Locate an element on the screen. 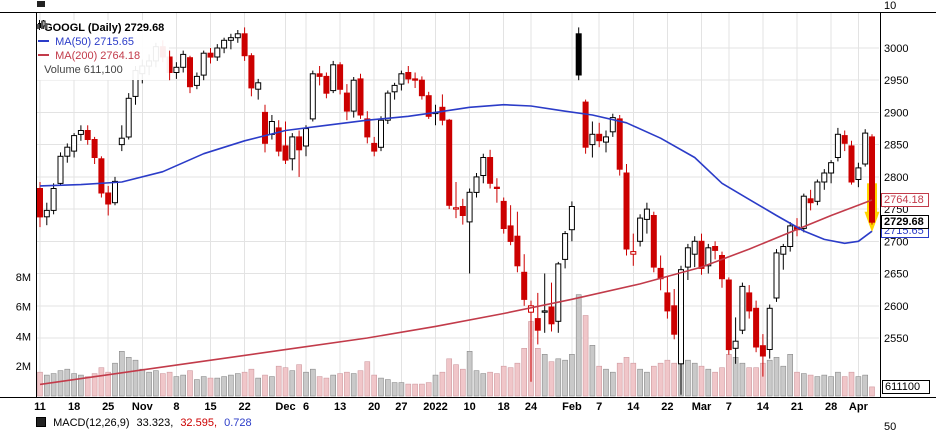  date-axis-label: 25 is located at coordinates (108, 407).